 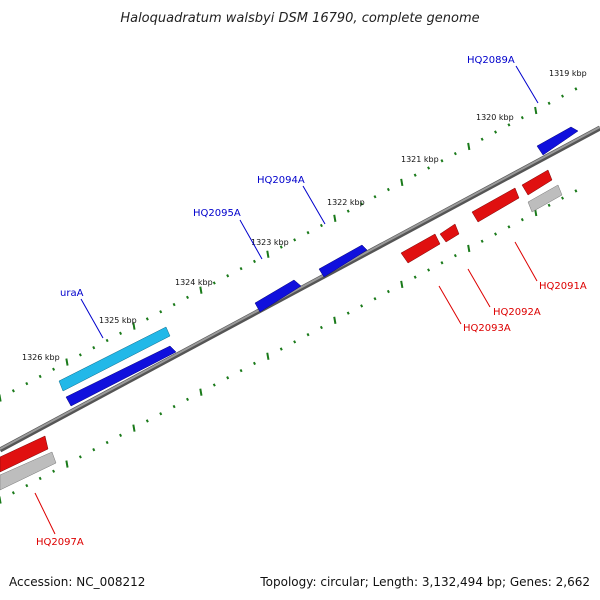 What do you see at coordinates (526, 261) in the screenshot?
I see `leader-hq2091a` at bounding box center [526, 261].